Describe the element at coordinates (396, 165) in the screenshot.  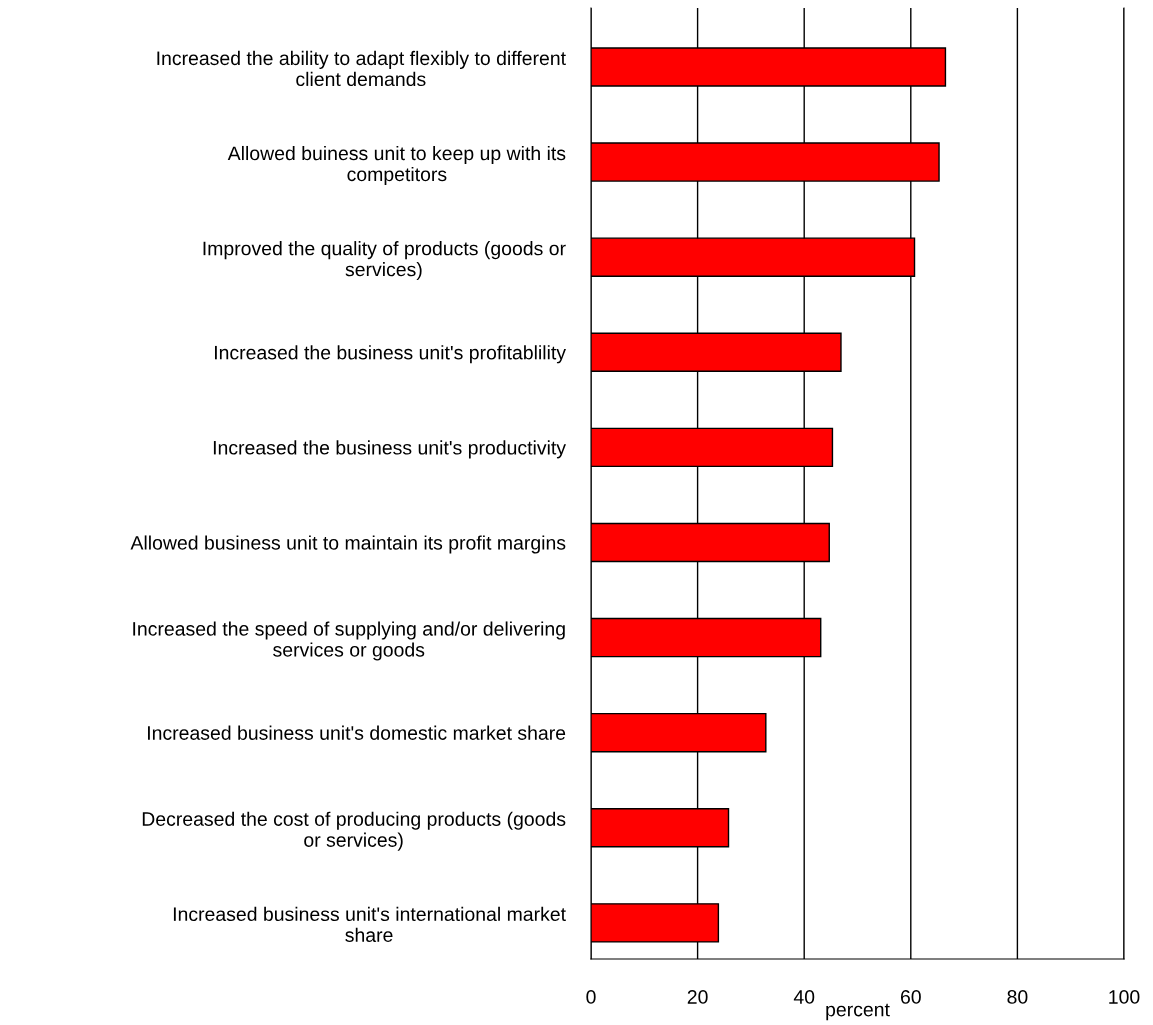
I see `y-tick-label: Allowed buiness unit to keep up with its competitors` at that location.